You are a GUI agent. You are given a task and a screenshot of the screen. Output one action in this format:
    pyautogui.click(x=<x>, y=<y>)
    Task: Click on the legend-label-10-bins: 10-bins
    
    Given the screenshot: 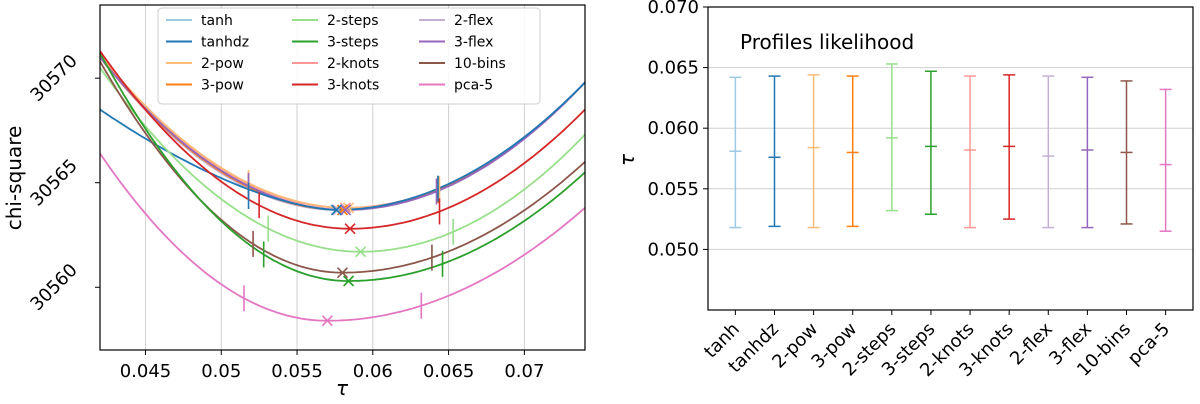 What is the action you would take?
    pyautogui.click(x=480, y=64)
    